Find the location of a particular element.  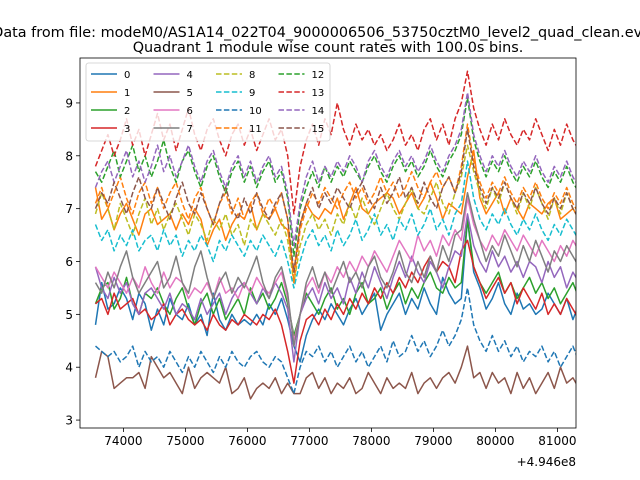

x-offset-label: +4.946e8 is located at coordinates (546, 462).